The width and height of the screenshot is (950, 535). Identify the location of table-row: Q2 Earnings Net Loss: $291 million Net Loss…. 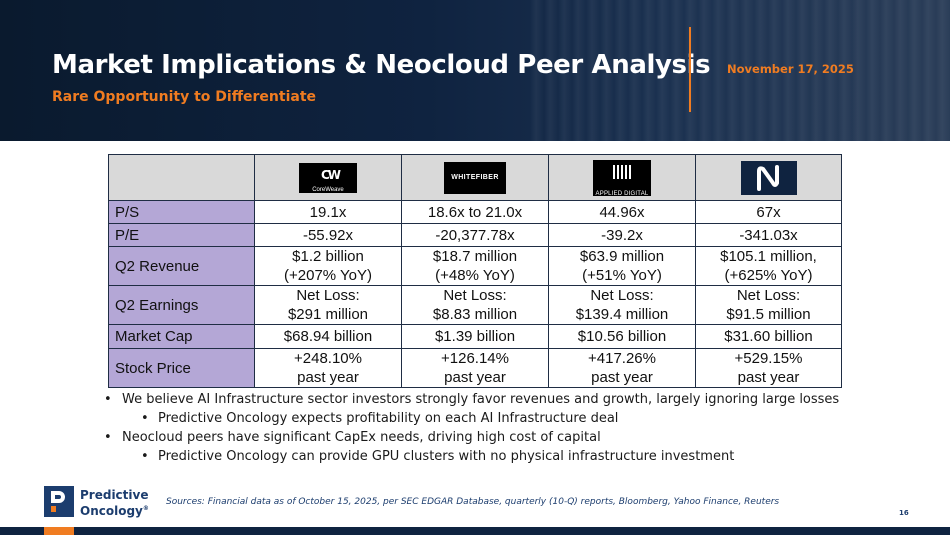
(475, 305).